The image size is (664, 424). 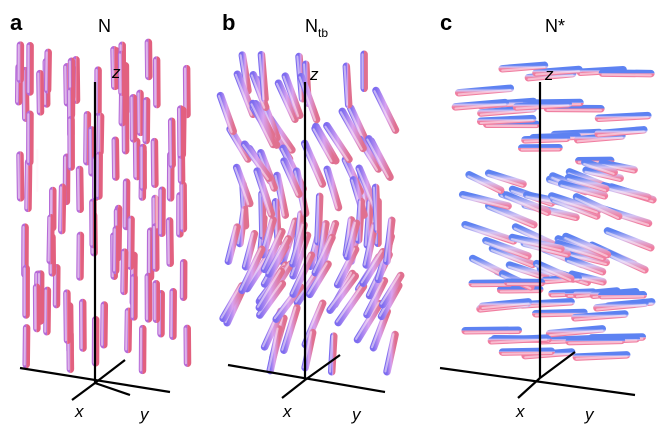 What do you see at coordinates (529, 388) in the screenshot?
I see `y-axis-line-front` at bounding box center [529, 388].